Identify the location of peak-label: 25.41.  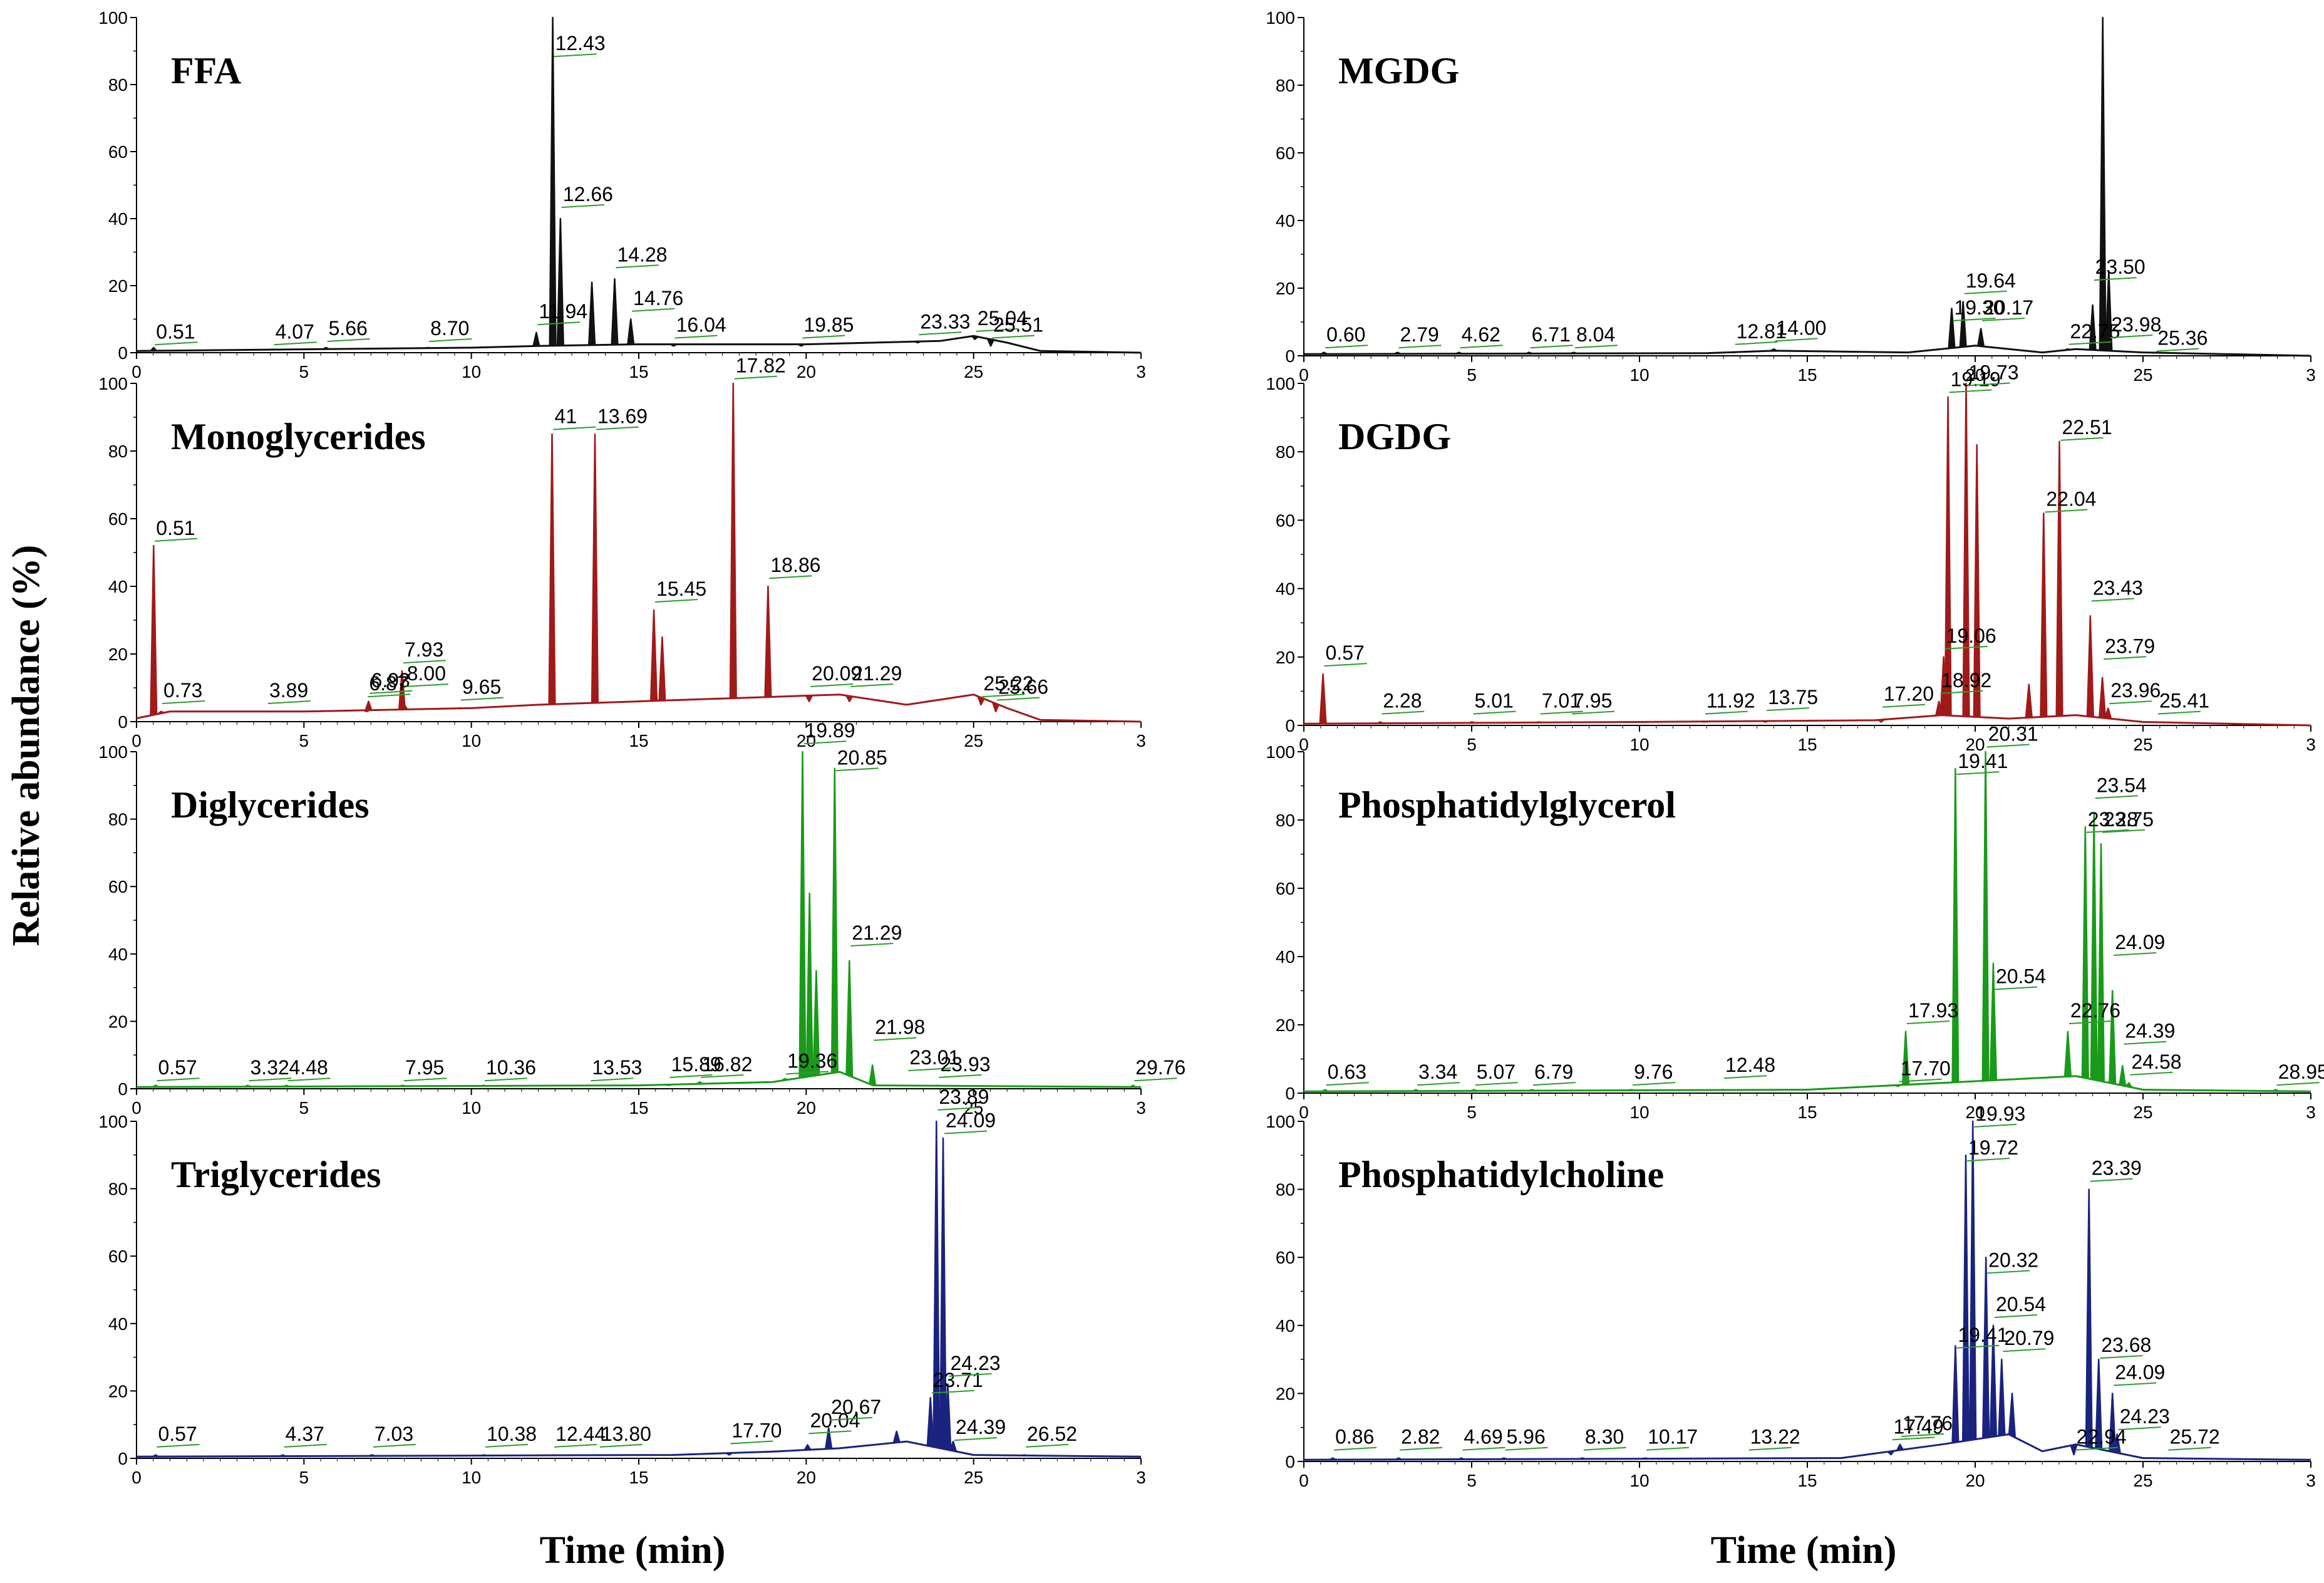
(2184, 701).